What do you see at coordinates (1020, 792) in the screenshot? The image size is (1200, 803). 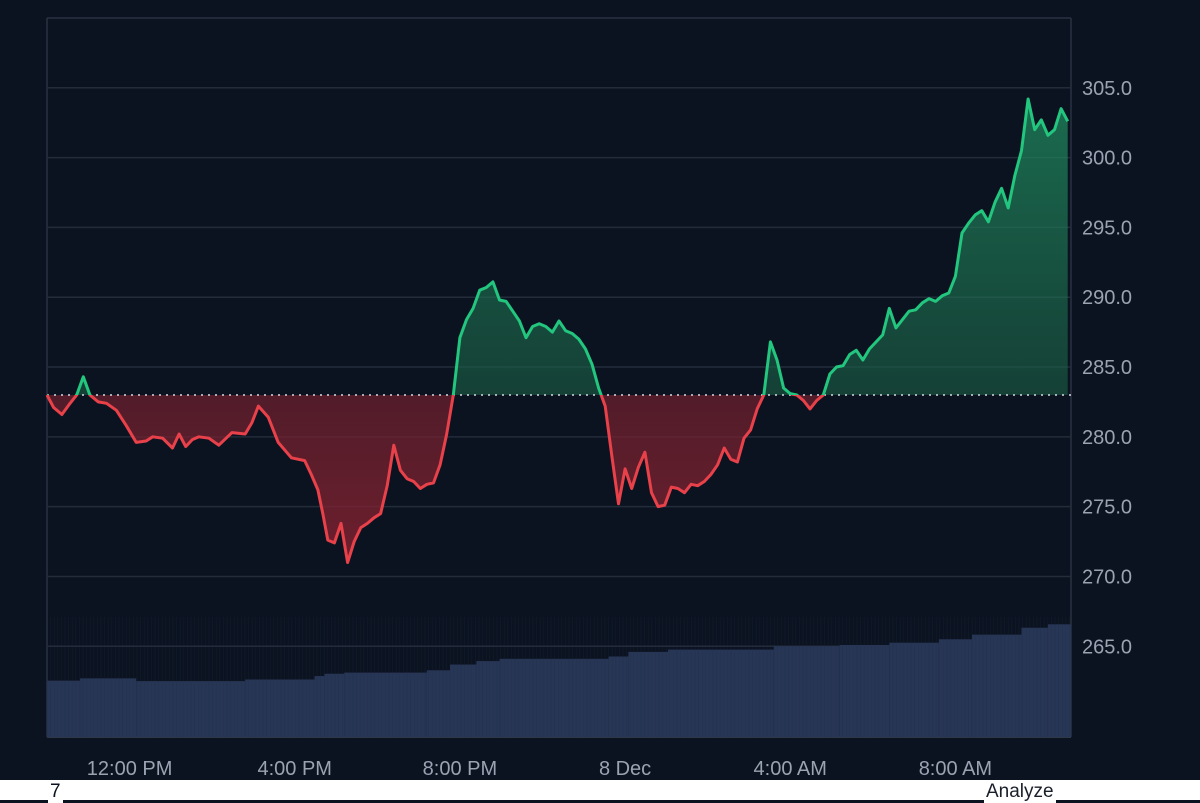 I see `analyze-button: Analyze` at bounding box center [1020, 792].